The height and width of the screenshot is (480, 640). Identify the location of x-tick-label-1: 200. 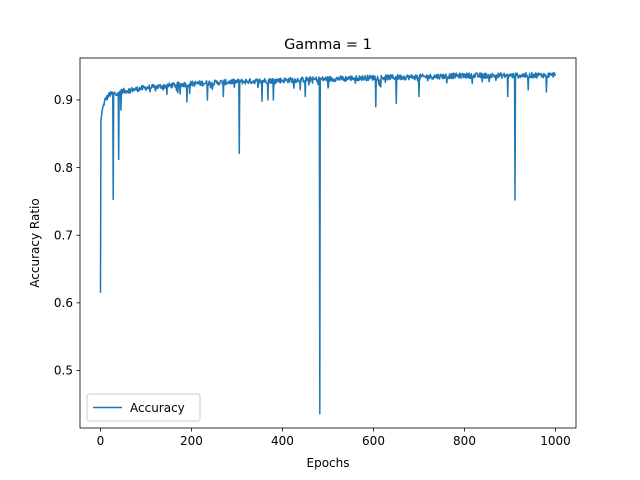
(191, 441).